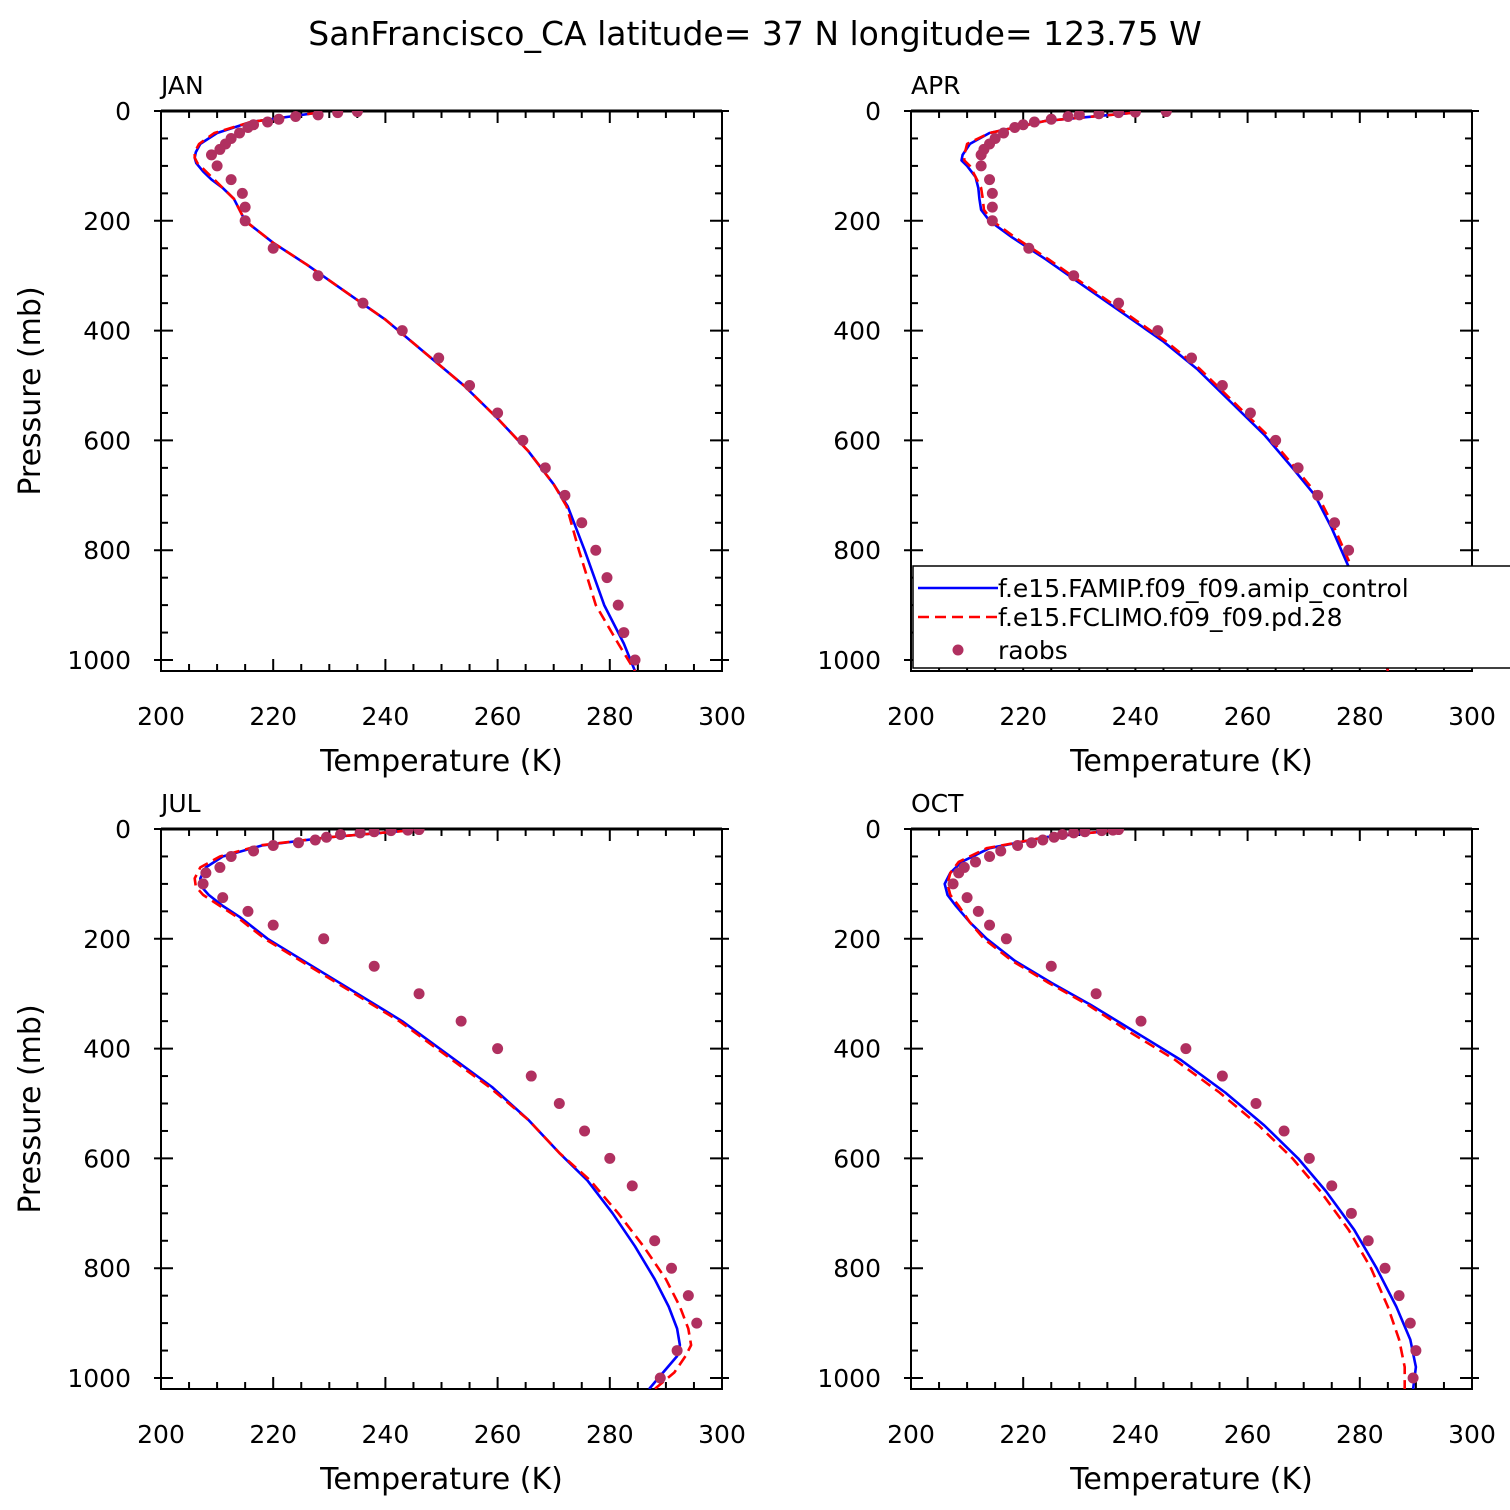 Image resolution: width=1510 pixels, height=1510 pixels. I want to click on y-tick-label: 1000, so click(849, 660).